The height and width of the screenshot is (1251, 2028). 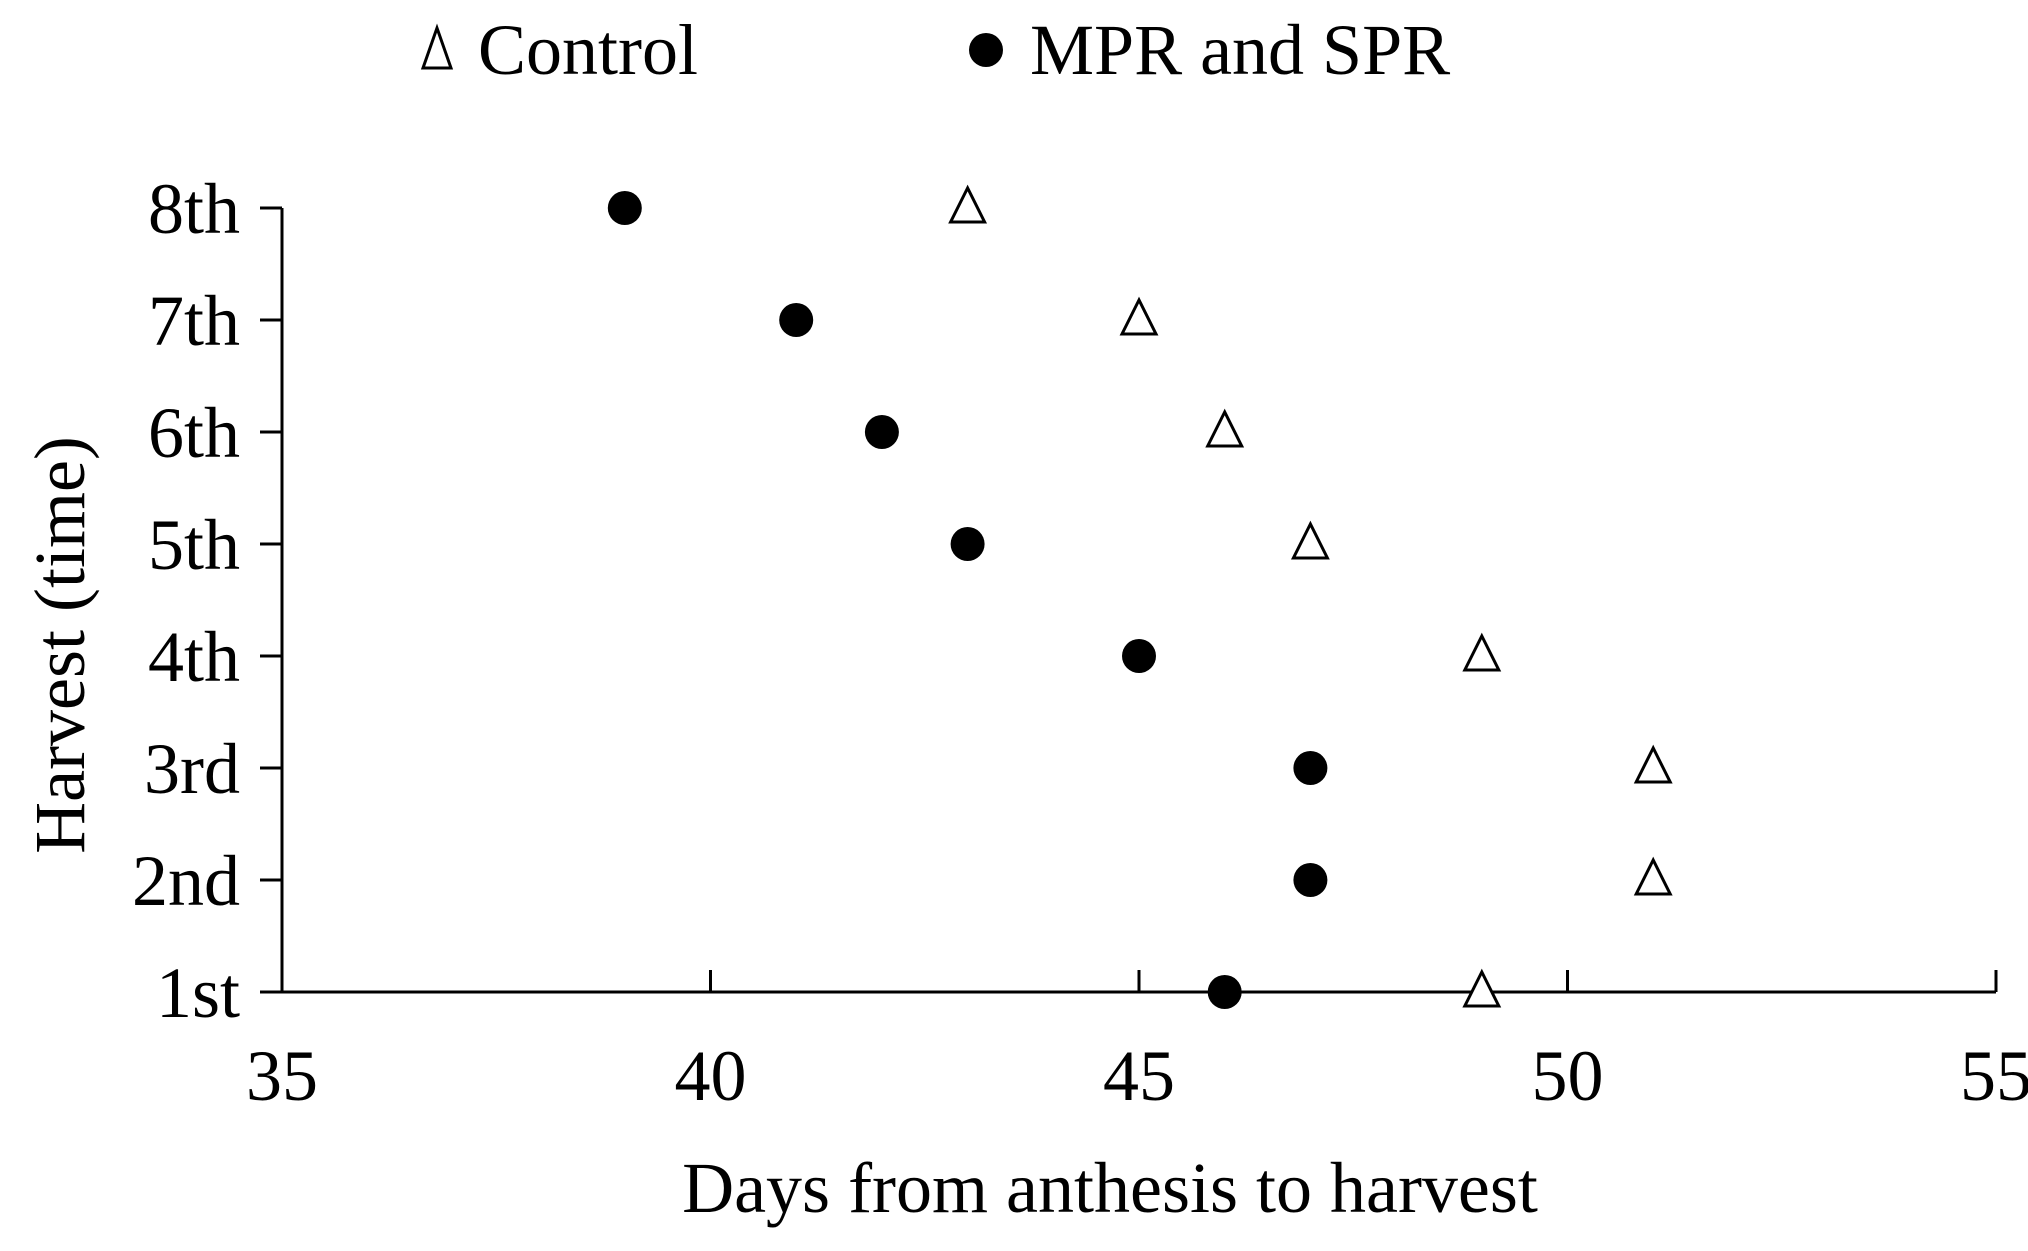 What do you see at coordinates (194, 545) in the screenshot?
I see `y-tick-label-5th: 5th` at bounding box center [194, 545].